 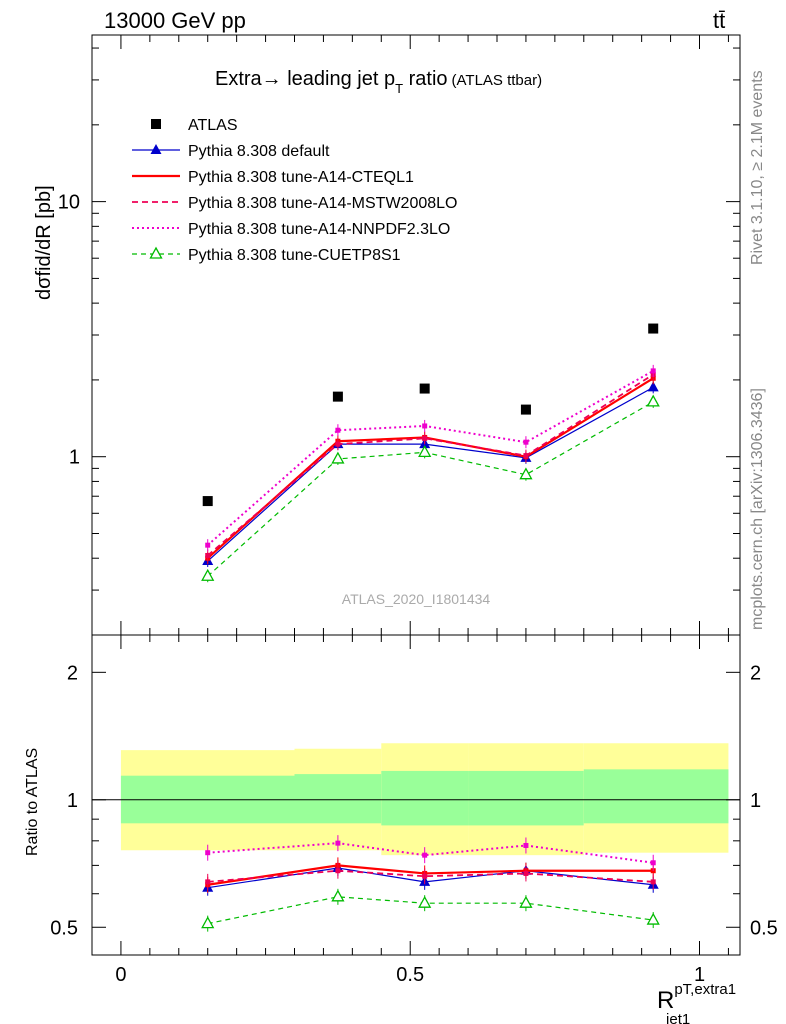 What do you see at coordinates (32, 802) in the screenshot?
I see `ratio-y-axis-label: Ratio to ATLAS` at bounding box center [32, 802].